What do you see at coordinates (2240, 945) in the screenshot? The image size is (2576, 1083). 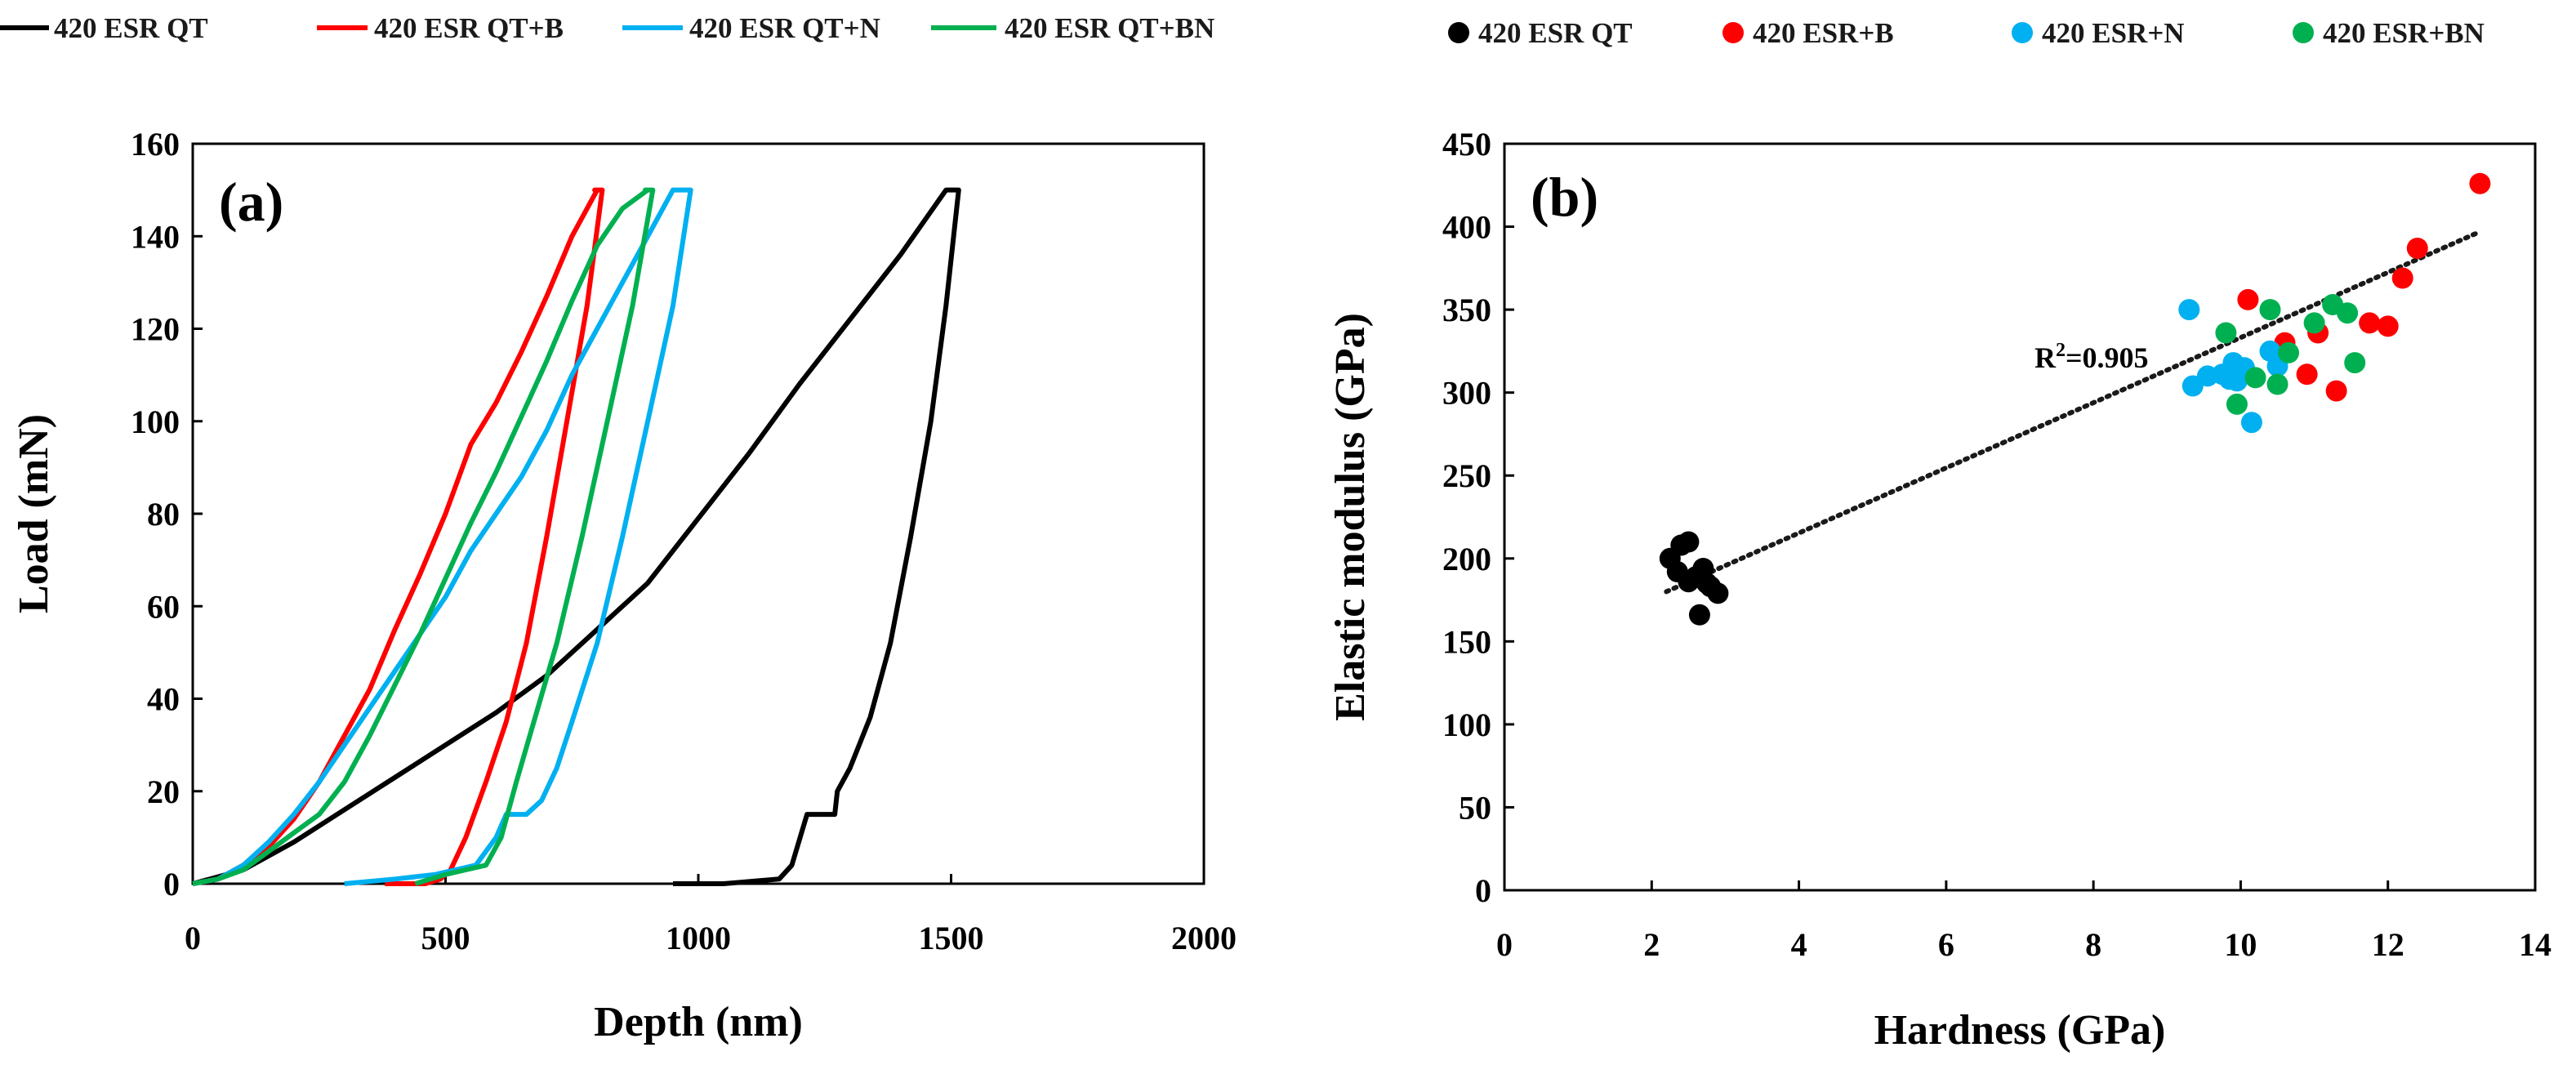 I see `chart-b-xtick-label-10: 10` at bounding box center [2240, 945].